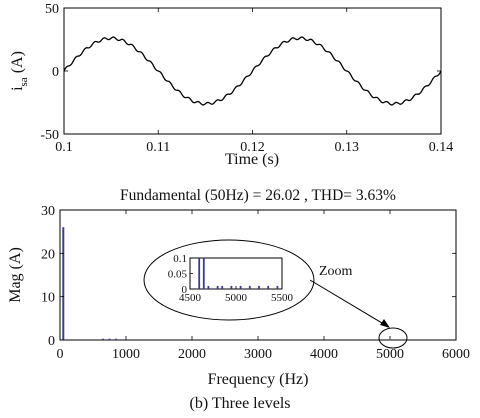 Image resolution: width=480 pixels, height=418 pixels. Describe the element at coordinates (60, 354) in the screenshot. I see `spectrum-xtick-label: 0` at that location.